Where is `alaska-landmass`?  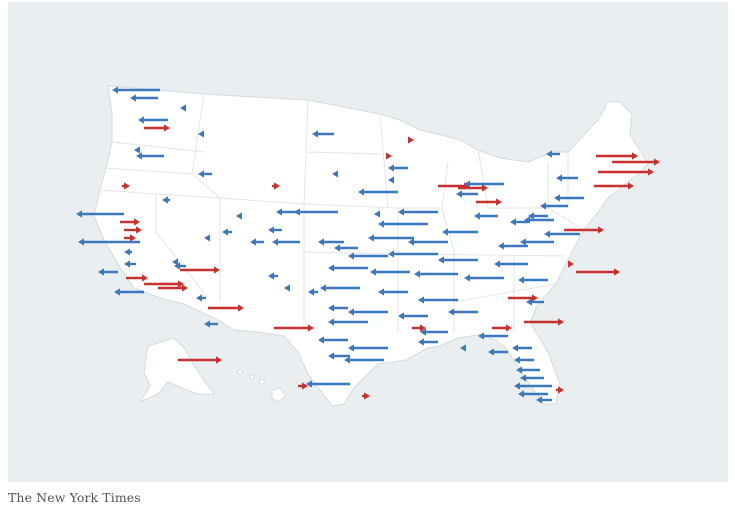
alaska-landmass is located at coordinates (176, 370).